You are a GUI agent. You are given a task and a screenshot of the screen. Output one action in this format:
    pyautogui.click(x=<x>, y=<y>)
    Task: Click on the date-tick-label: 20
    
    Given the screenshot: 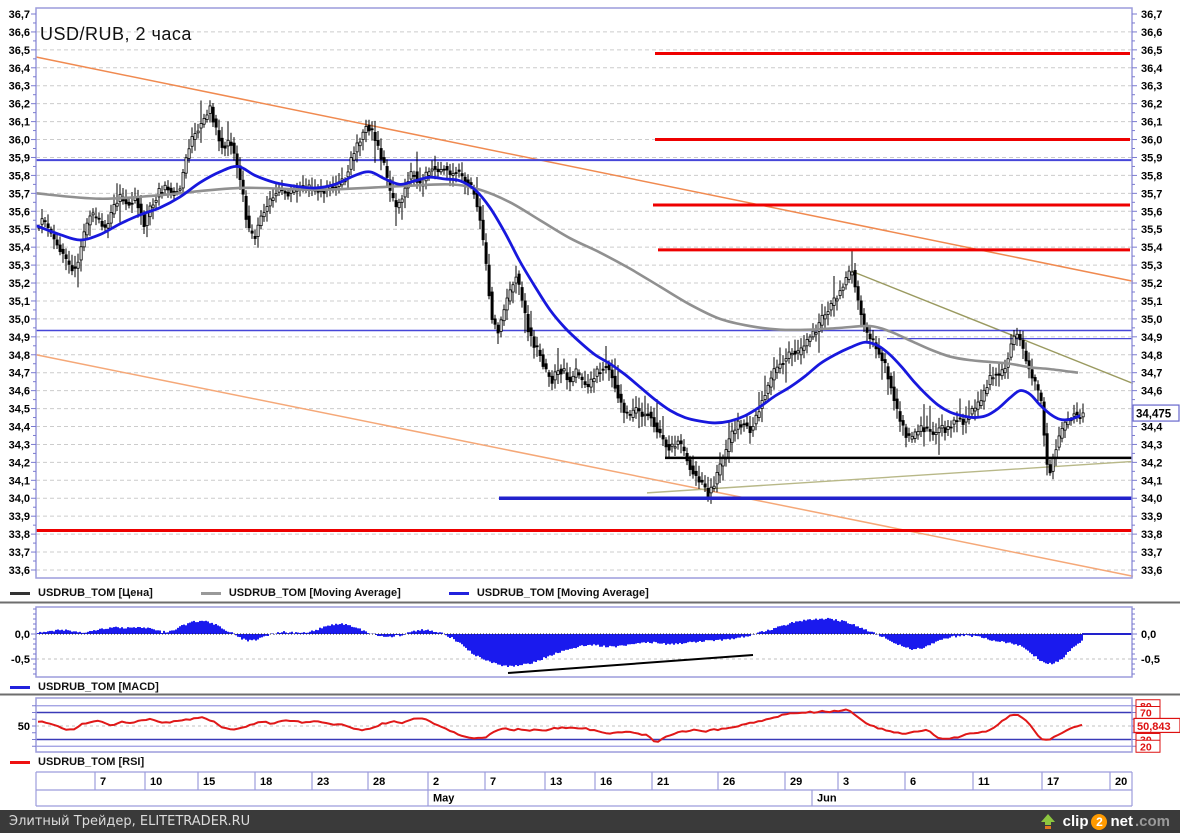 What is the action you would take?
    pyautogui.click(x=1121, y=782)
    